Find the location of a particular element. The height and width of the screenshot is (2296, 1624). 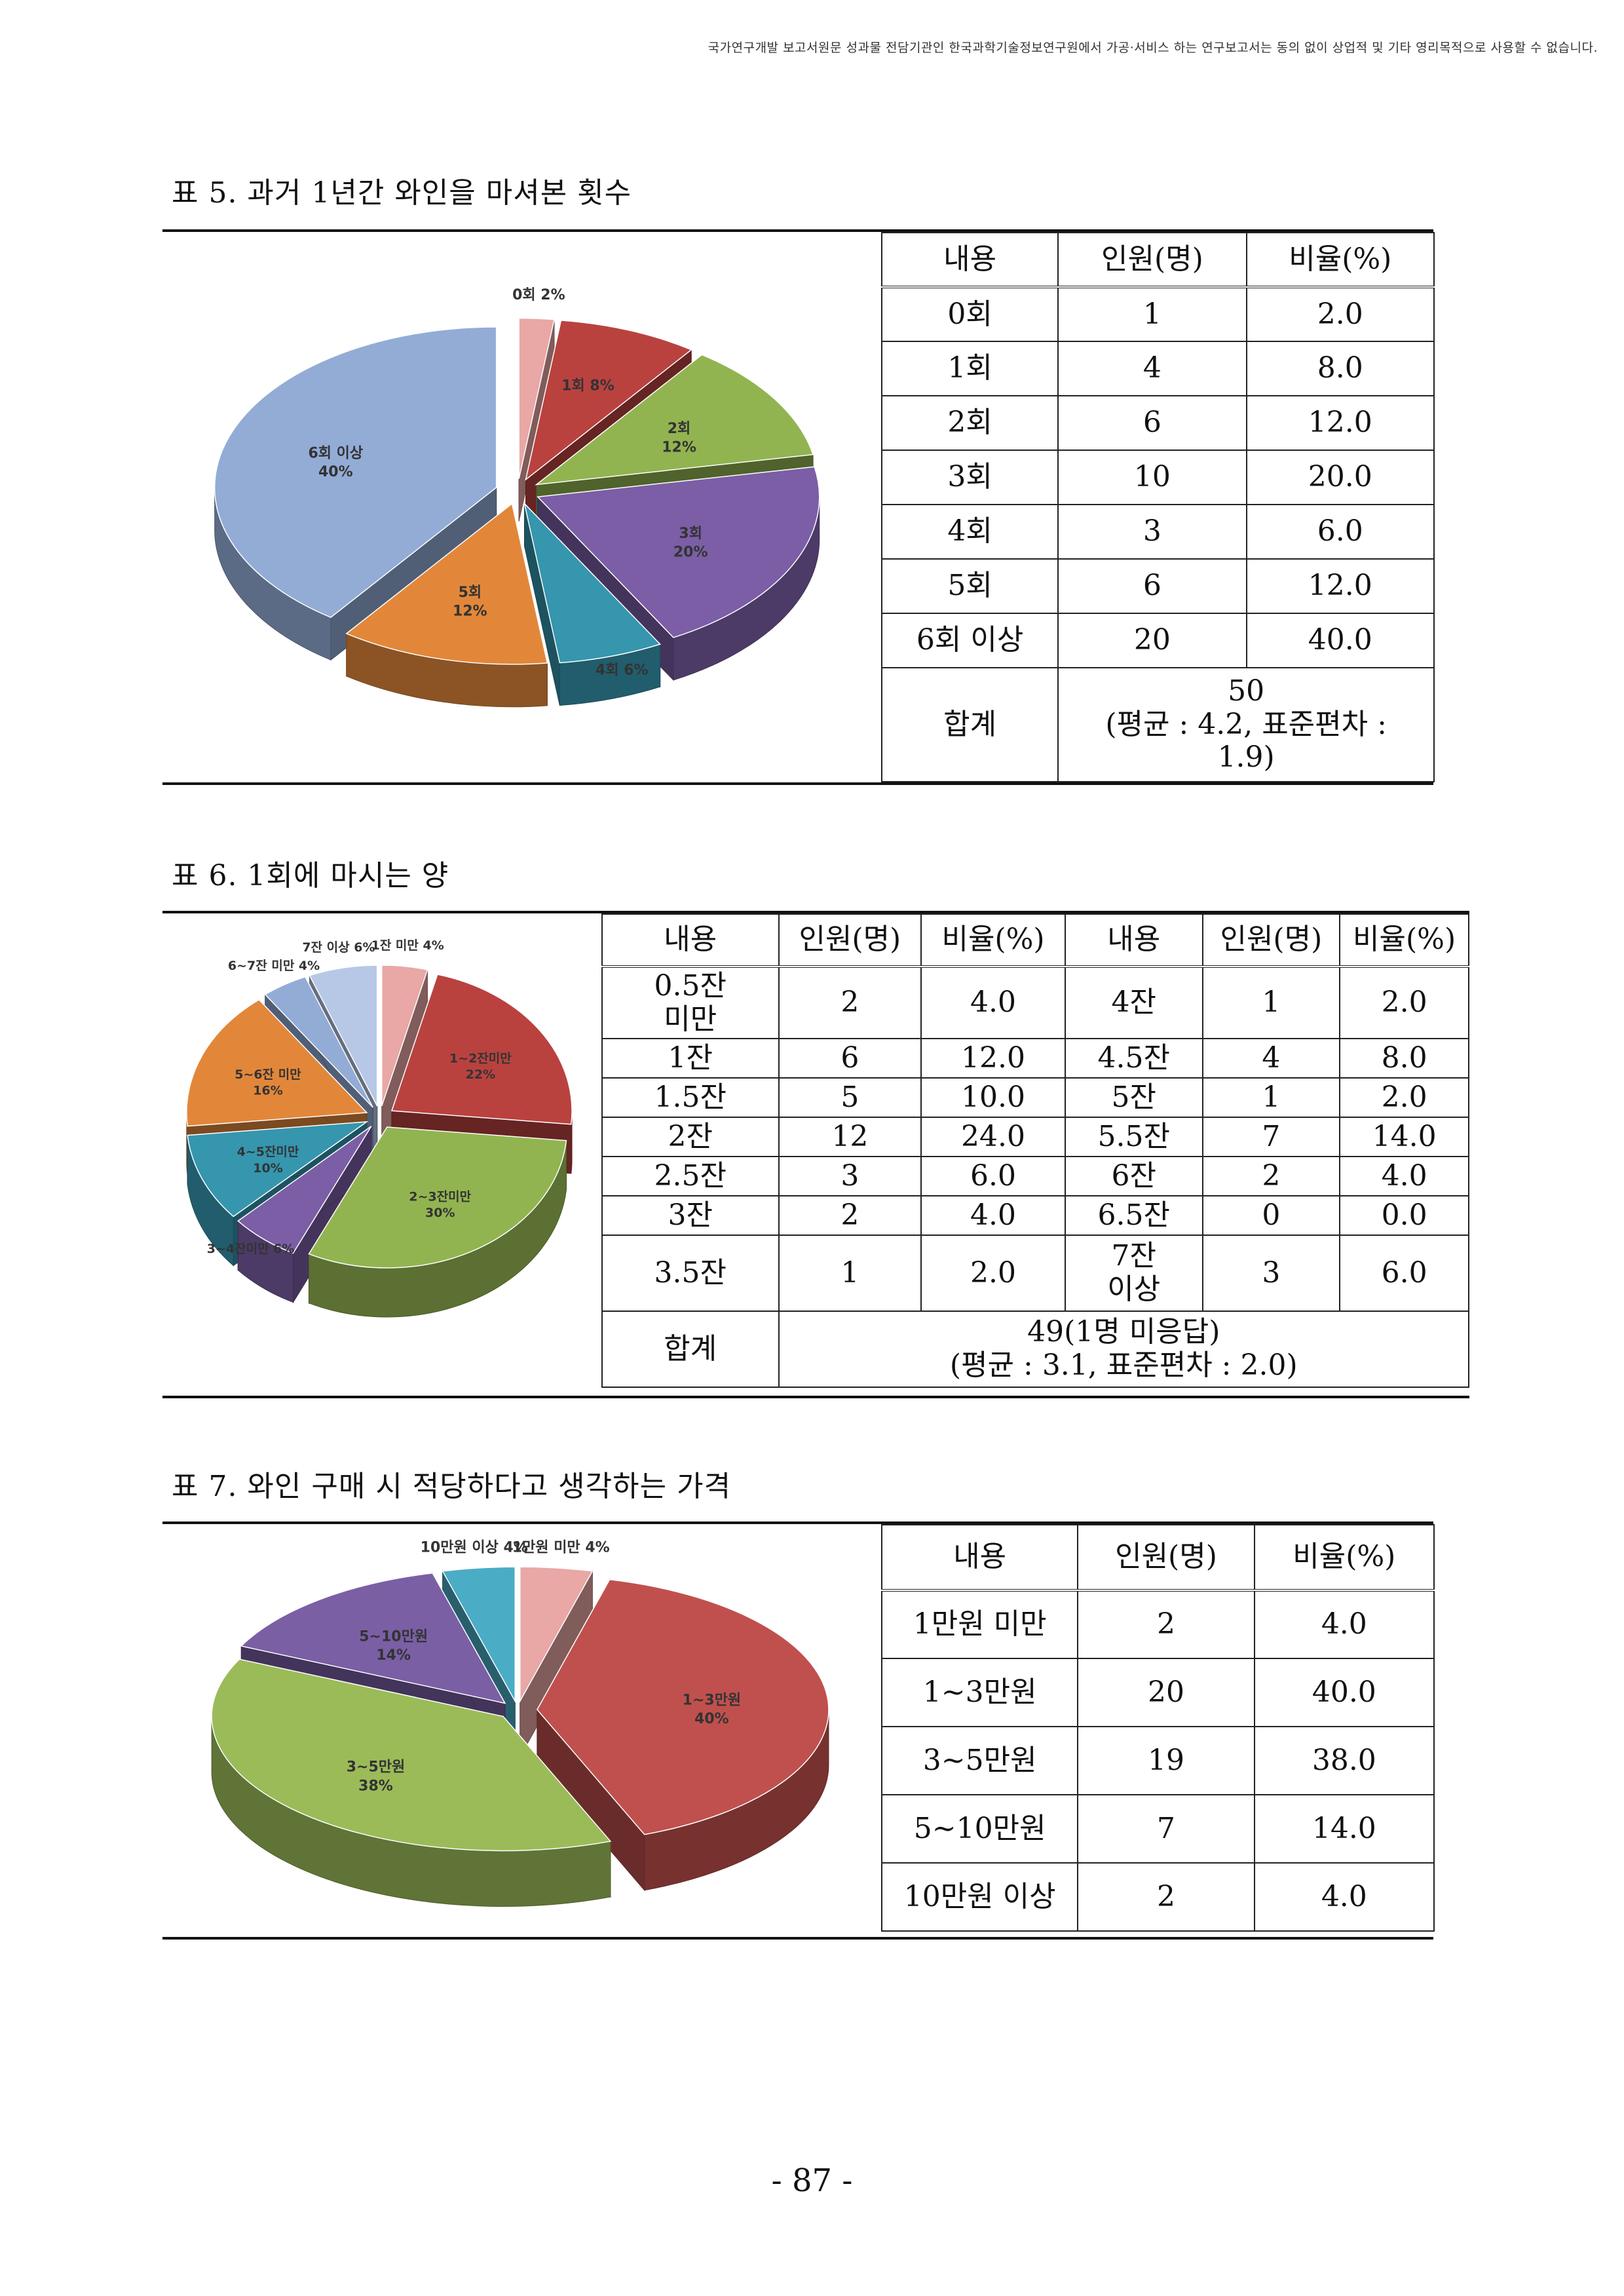

table-row: 3회 10 20.0 is located at coordinates (1157, 477).